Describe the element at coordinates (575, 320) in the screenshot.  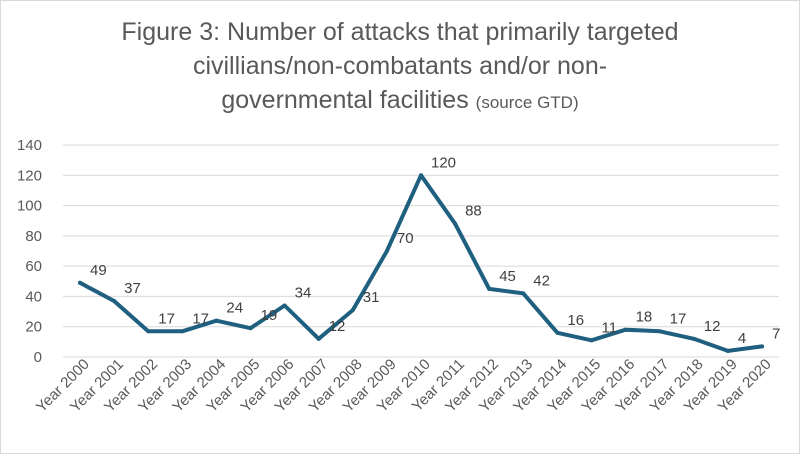
I see `data-label: 16` at that location.